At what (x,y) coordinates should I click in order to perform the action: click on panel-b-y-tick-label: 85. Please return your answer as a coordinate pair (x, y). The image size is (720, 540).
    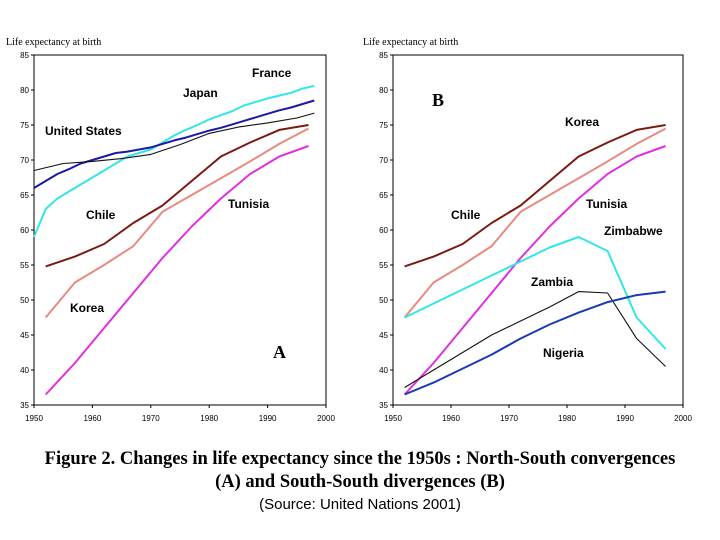
    Looking at the image, I should click on (383, 55).